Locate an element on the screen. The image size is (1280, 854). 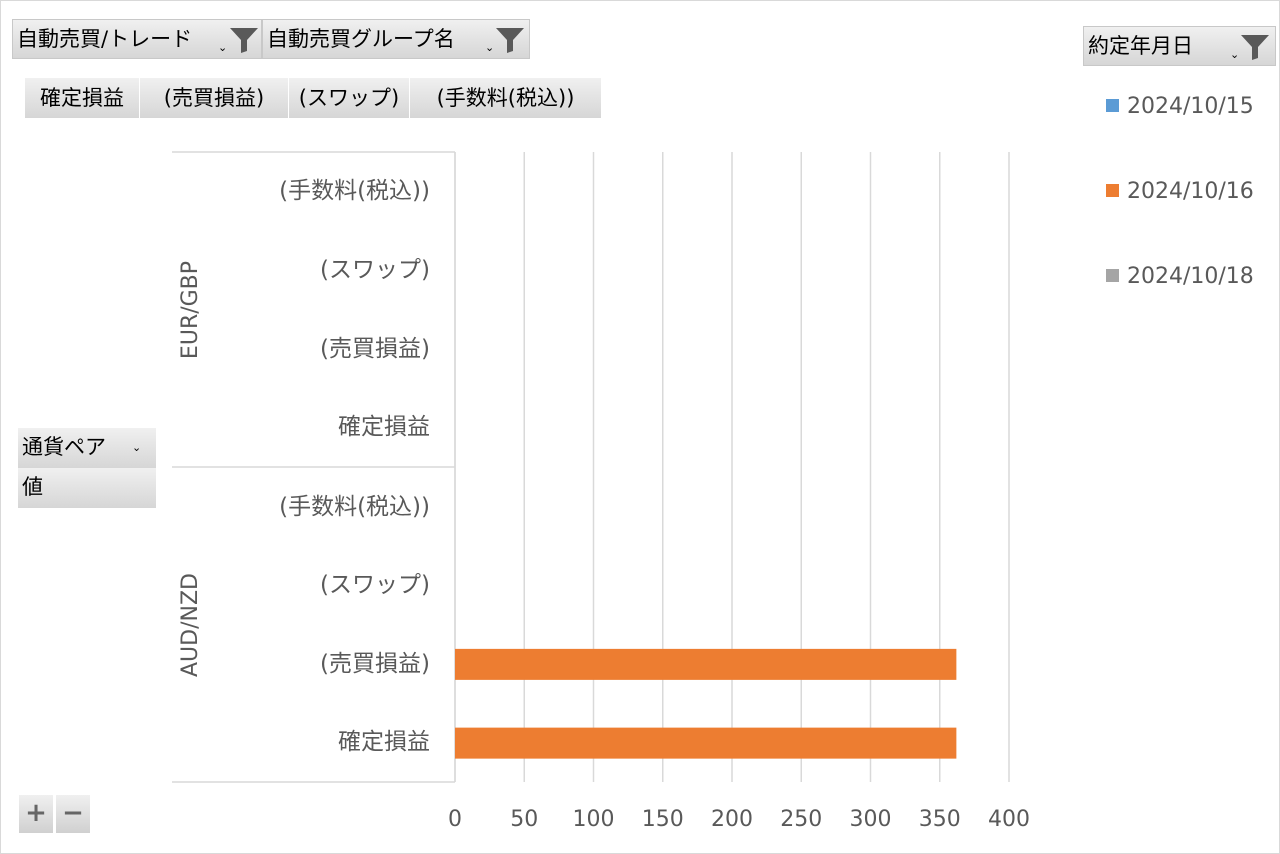
filter-date-label: 約定年月日 is located at coordinates (1140, 46).